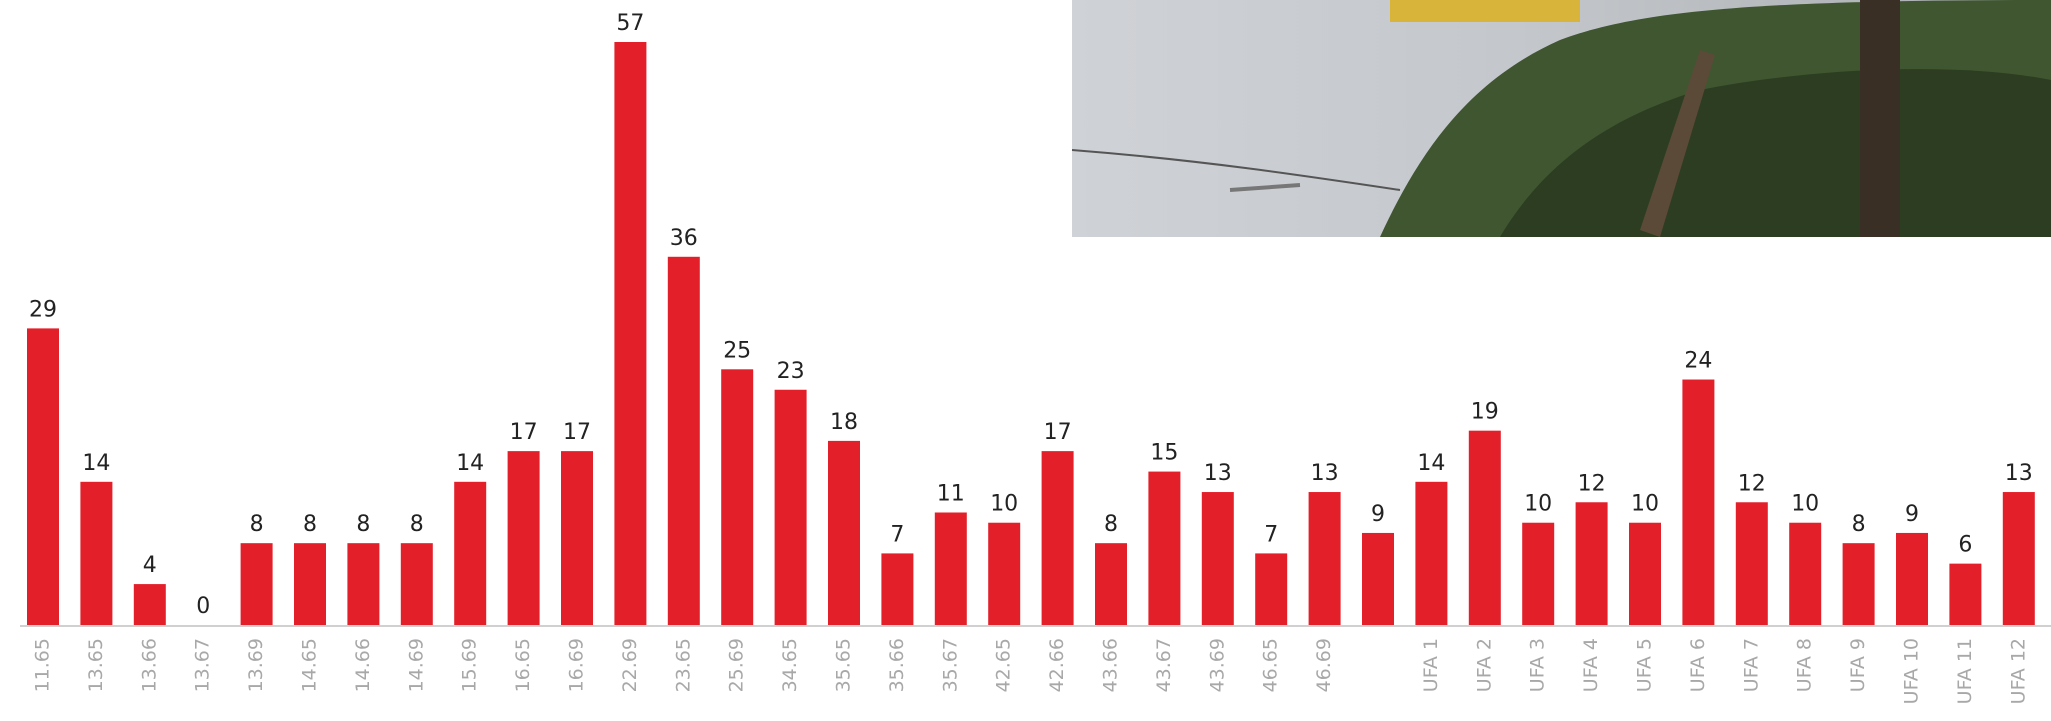 The image size is (2051, 721). I want to click on value-label: 0, so click(203, 606).